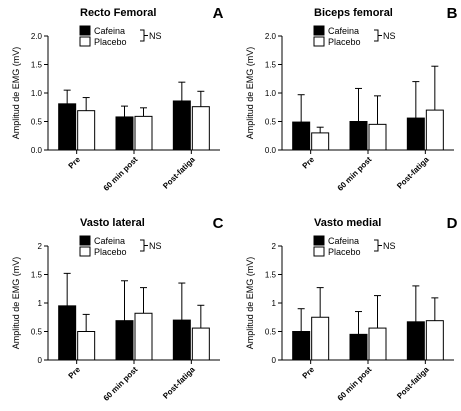  I want to click on panel-title: Recto Femoral, so click(118, 13).